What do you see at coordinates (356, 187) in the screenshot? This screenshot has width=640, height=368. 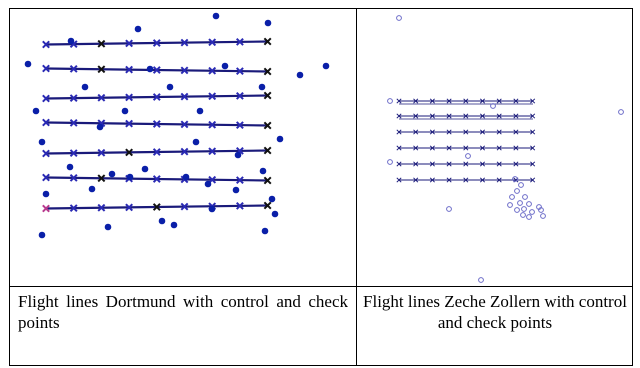 I see `column-divider` at bounding box center [356, 187].